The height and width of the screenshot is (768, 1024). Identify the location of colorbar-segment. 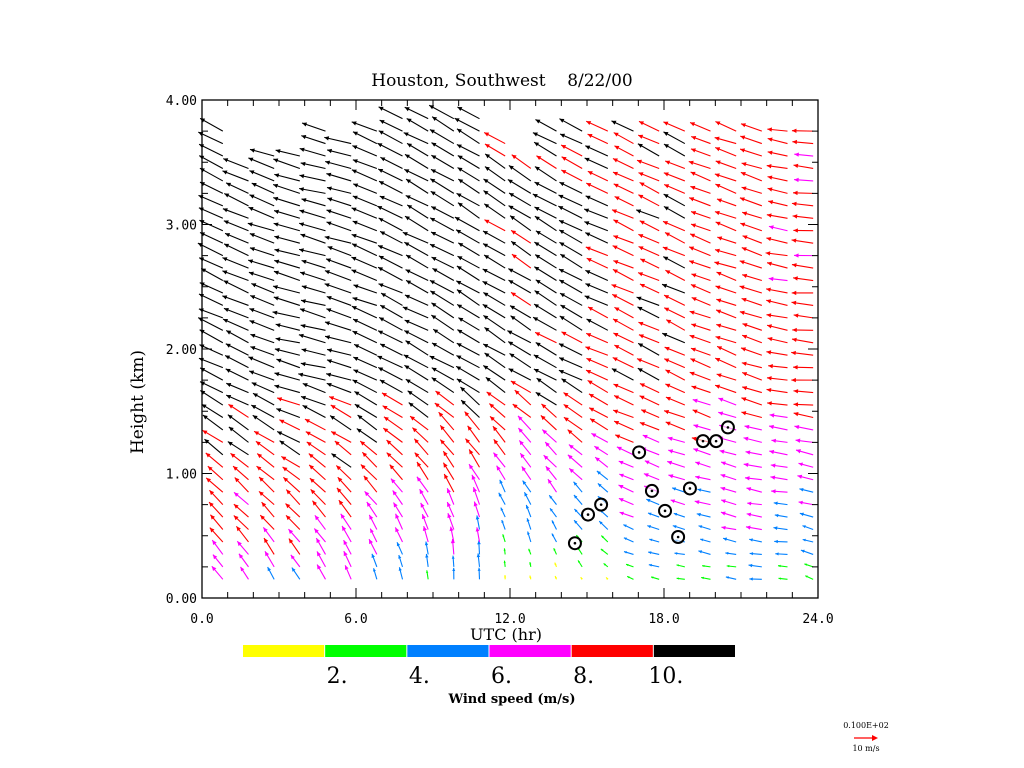
(448, 651).